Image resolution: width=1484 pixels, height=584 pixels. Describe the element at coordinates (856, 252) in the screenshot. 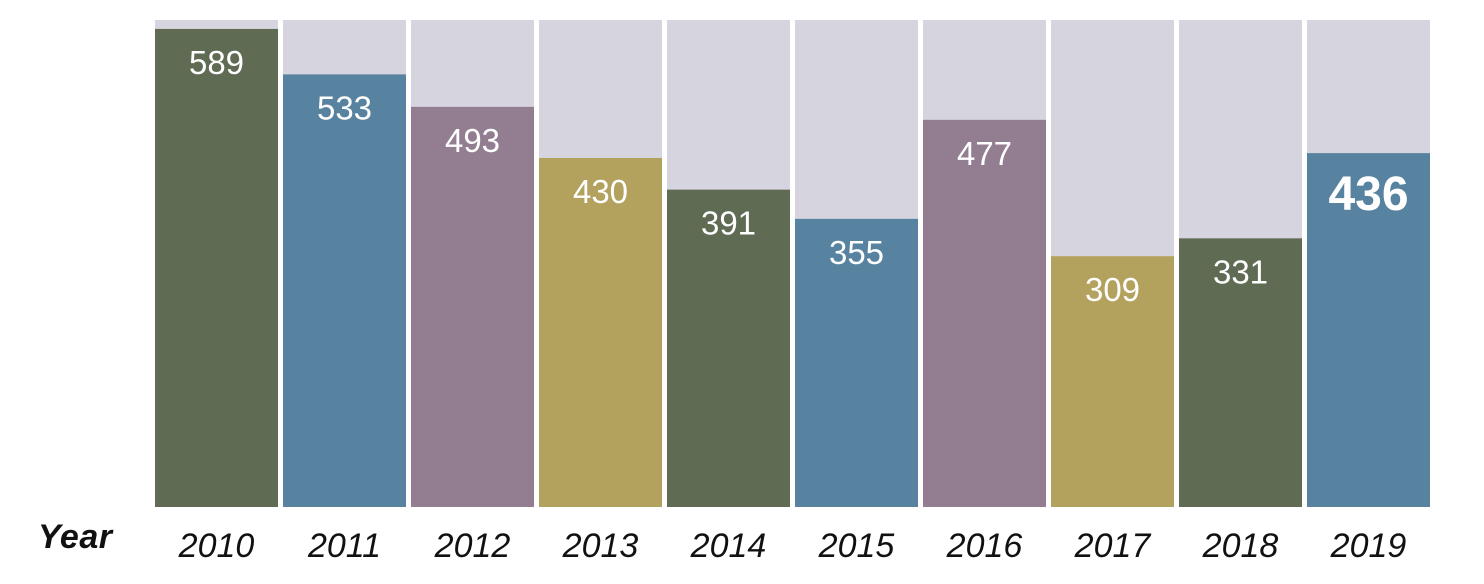

I see `bar-value-label-2015: 355` at that location.